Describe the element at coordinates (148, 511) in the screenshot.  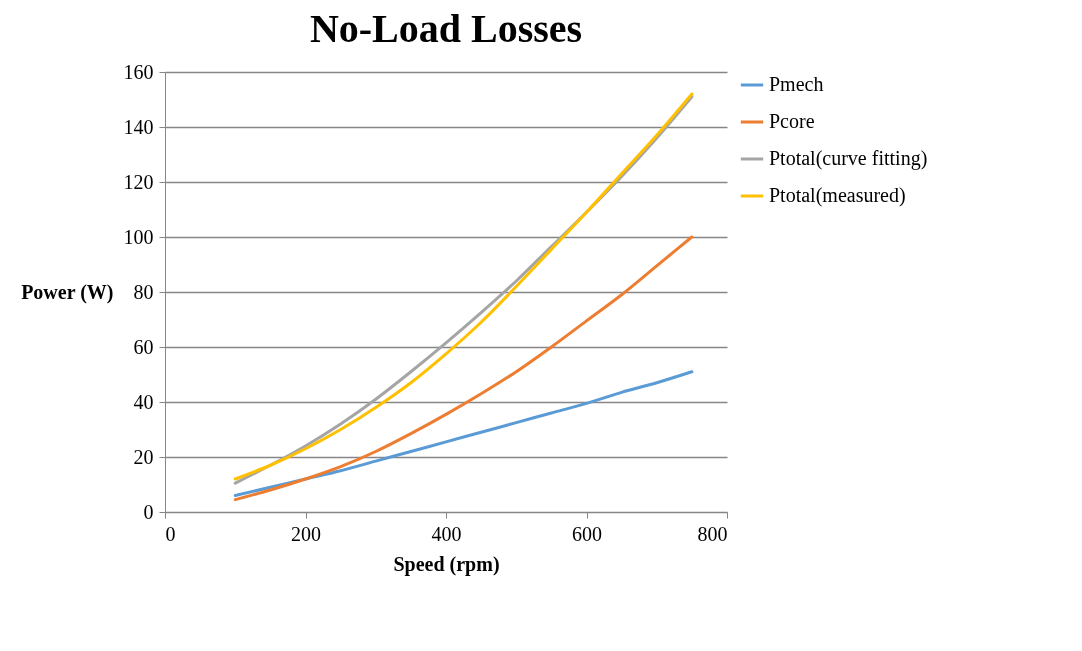
I see `y-tick-label: 0` at that location.